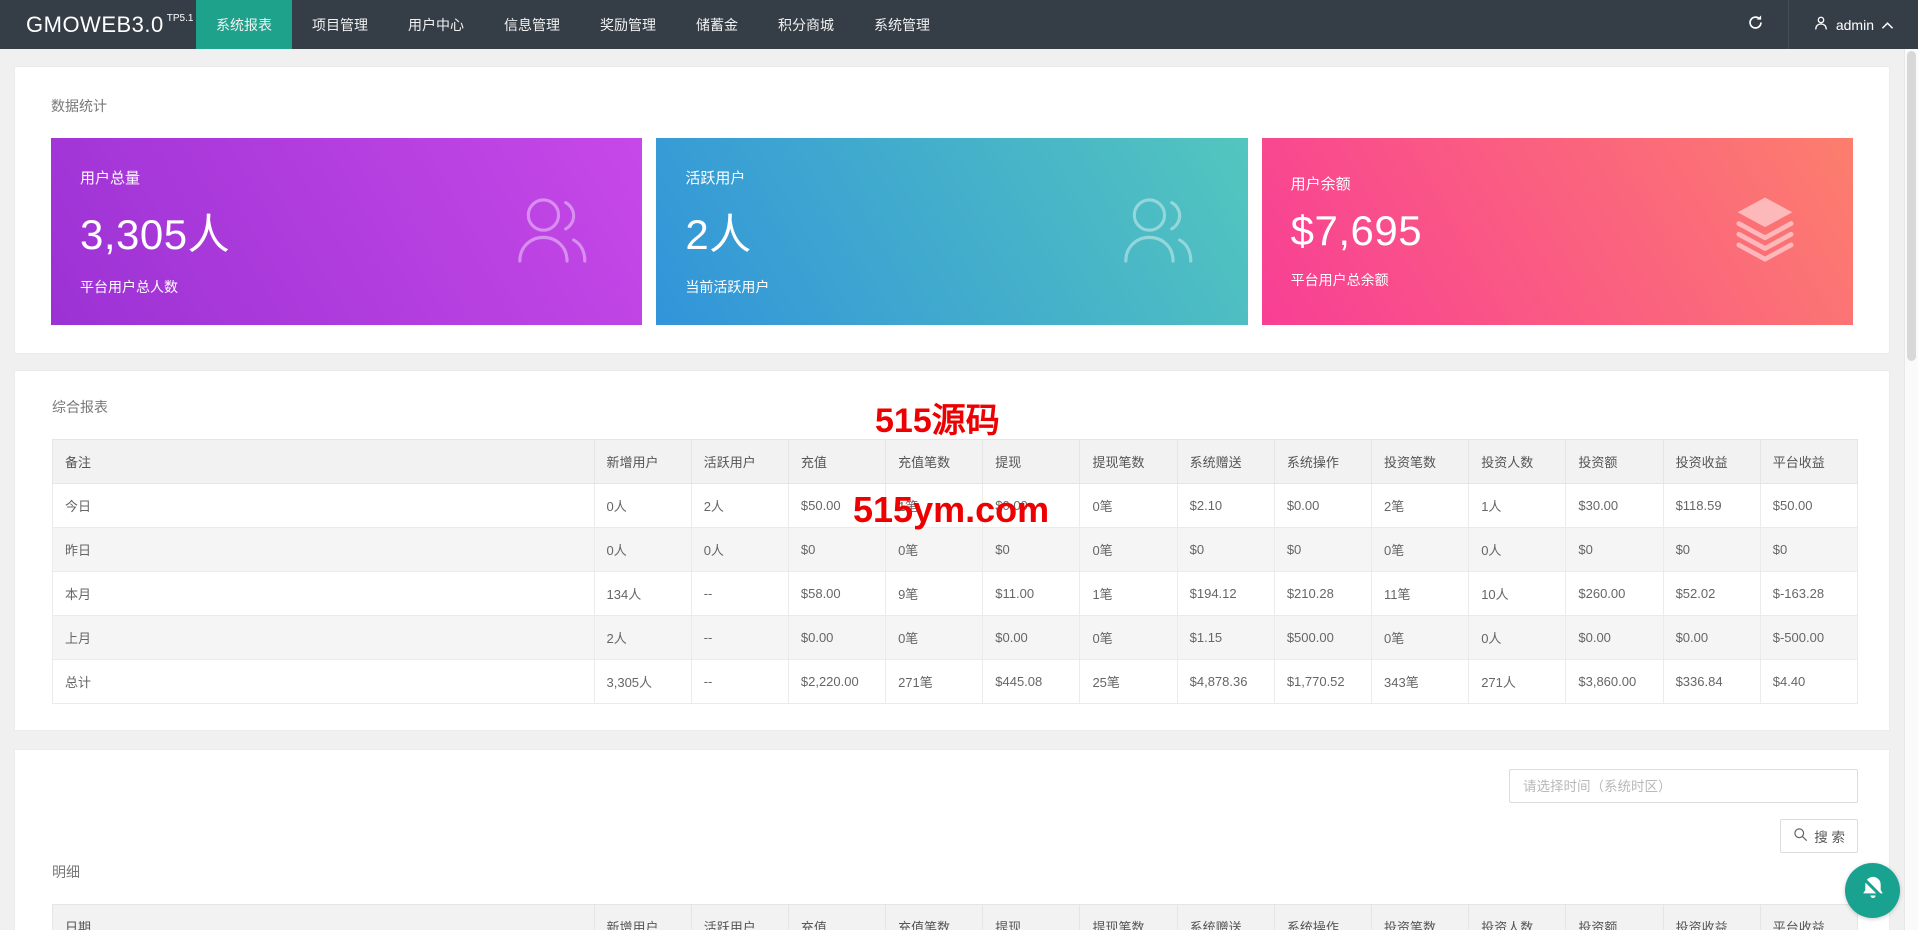  What do you see at coordinates (1420, 505) in the screenshot?
I see `table-cell: 2笔` at bounding box center [1420, 505].